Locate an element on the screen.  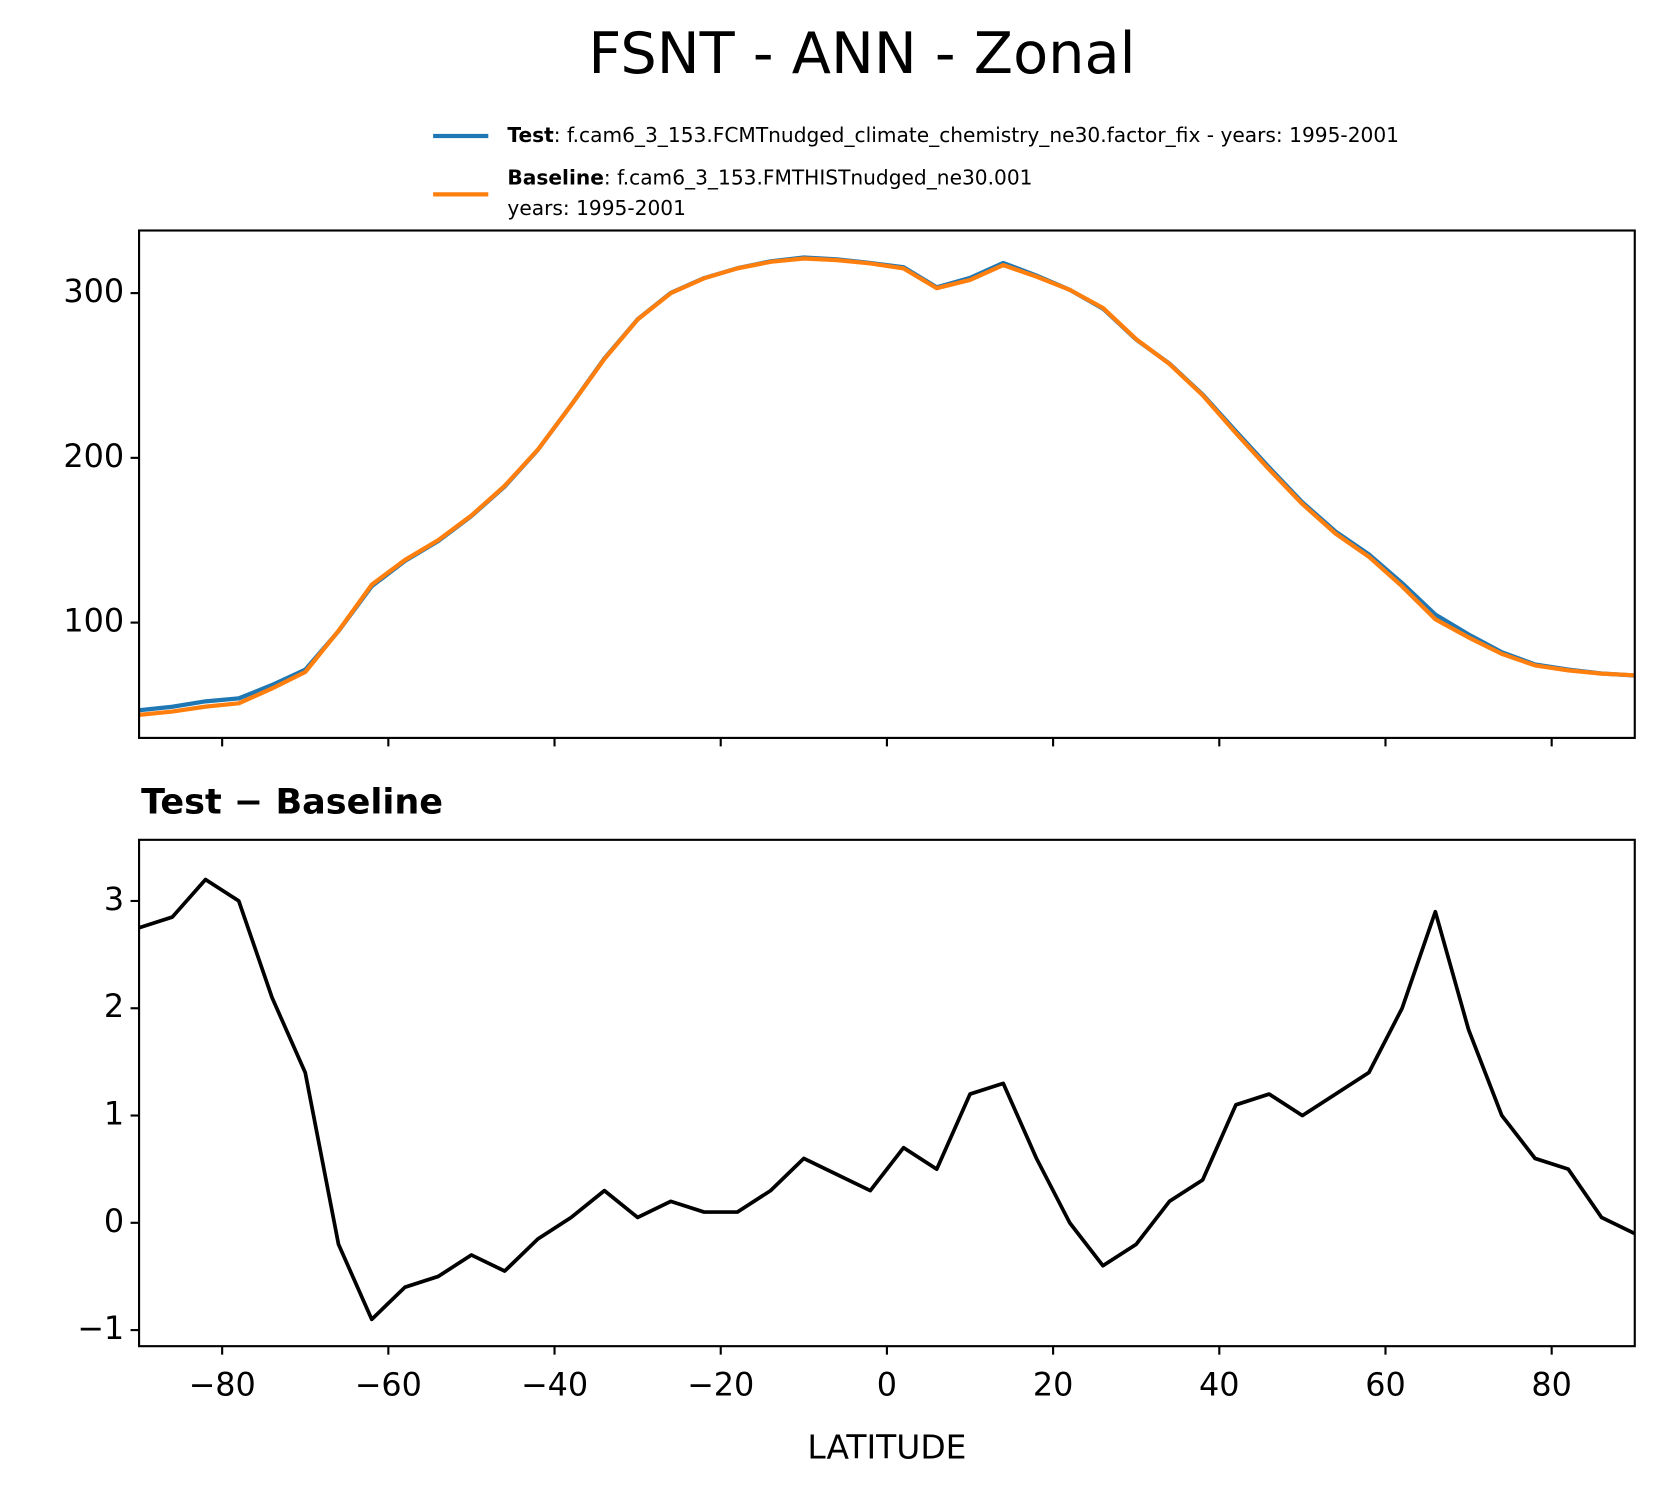
x-tick-label: −80 is located at coordinates (222, 1385).